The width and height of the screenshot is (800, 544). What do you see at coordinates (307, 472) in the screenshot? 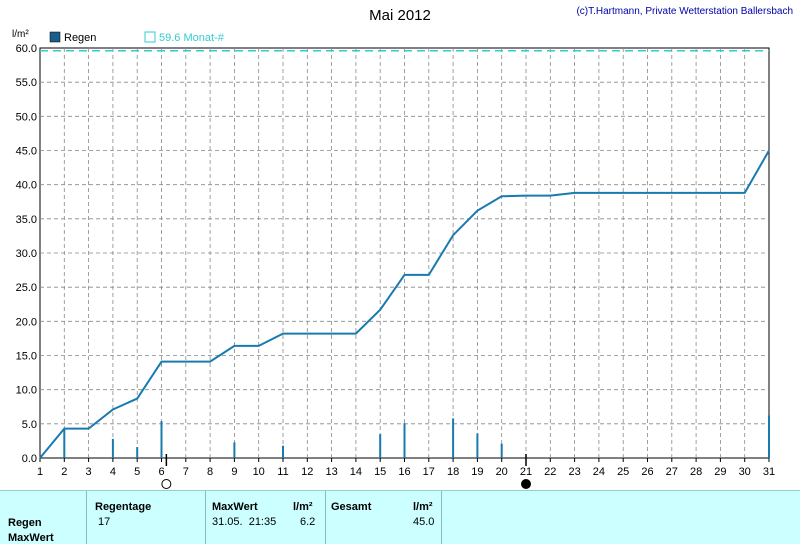
I see `x-tick-label: 12` at bounding box center [307, 472].